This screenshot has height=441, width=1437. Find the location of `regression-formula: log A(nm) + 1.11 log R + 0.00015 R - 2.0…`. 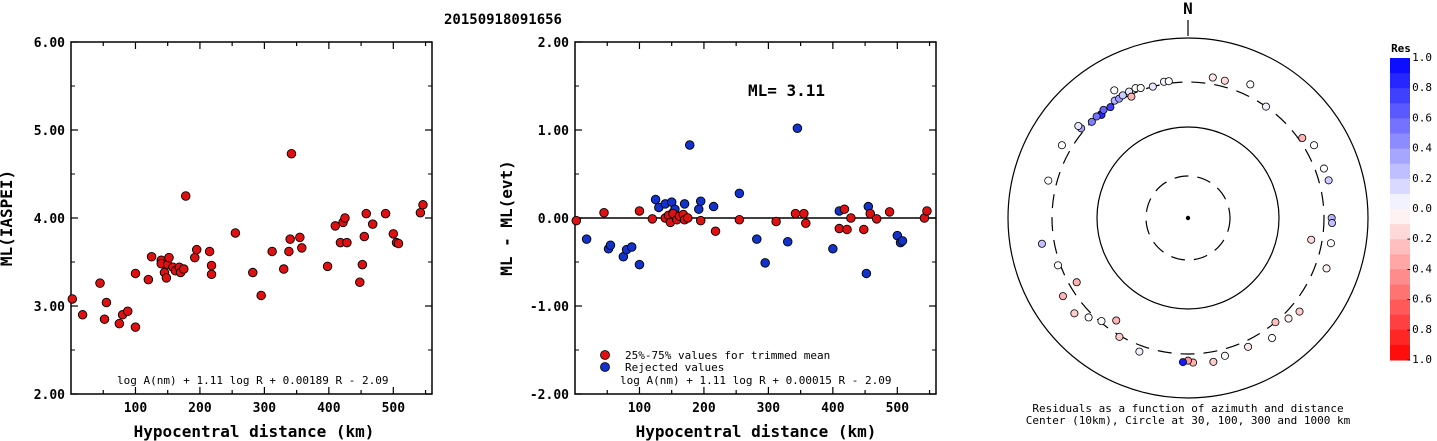

regression-formula: log A(nm) + 1.11 log R + 0.00015 R - 2.0… is located at coordinates (756, 380).